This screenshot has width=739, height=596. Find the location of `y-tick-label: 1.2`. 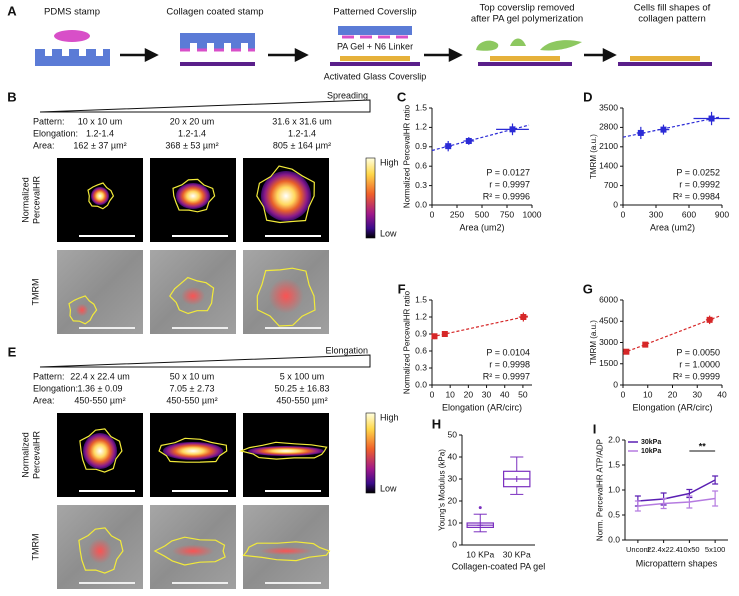

y-tick-label: 1.2 is located at coordinates (421, 316).